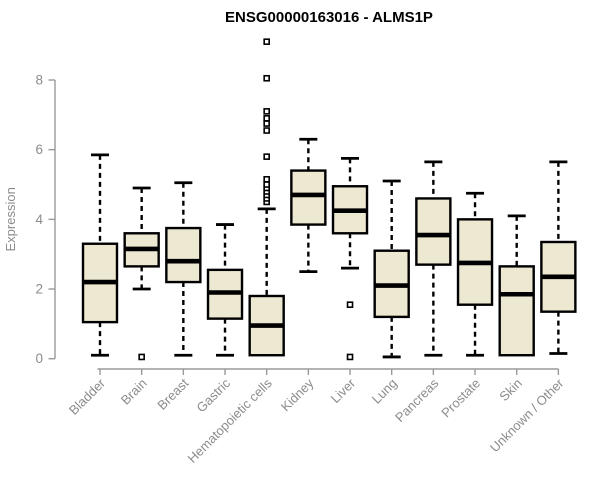 The height and width of the screenshot is (500, 600). I want to click on boxplot-hematopoietic-cells, so click(266, 197).